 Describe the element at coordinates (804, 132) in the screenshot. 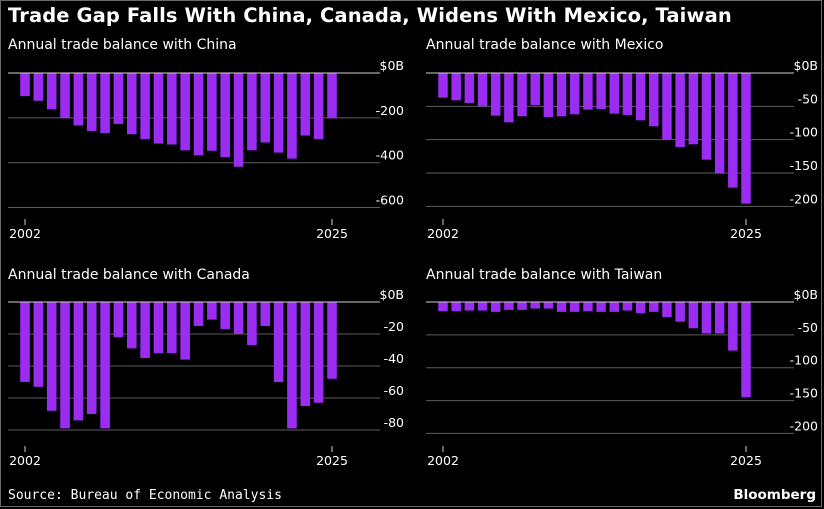

I see `y-tick-label-mexico-2: -100` at that location.